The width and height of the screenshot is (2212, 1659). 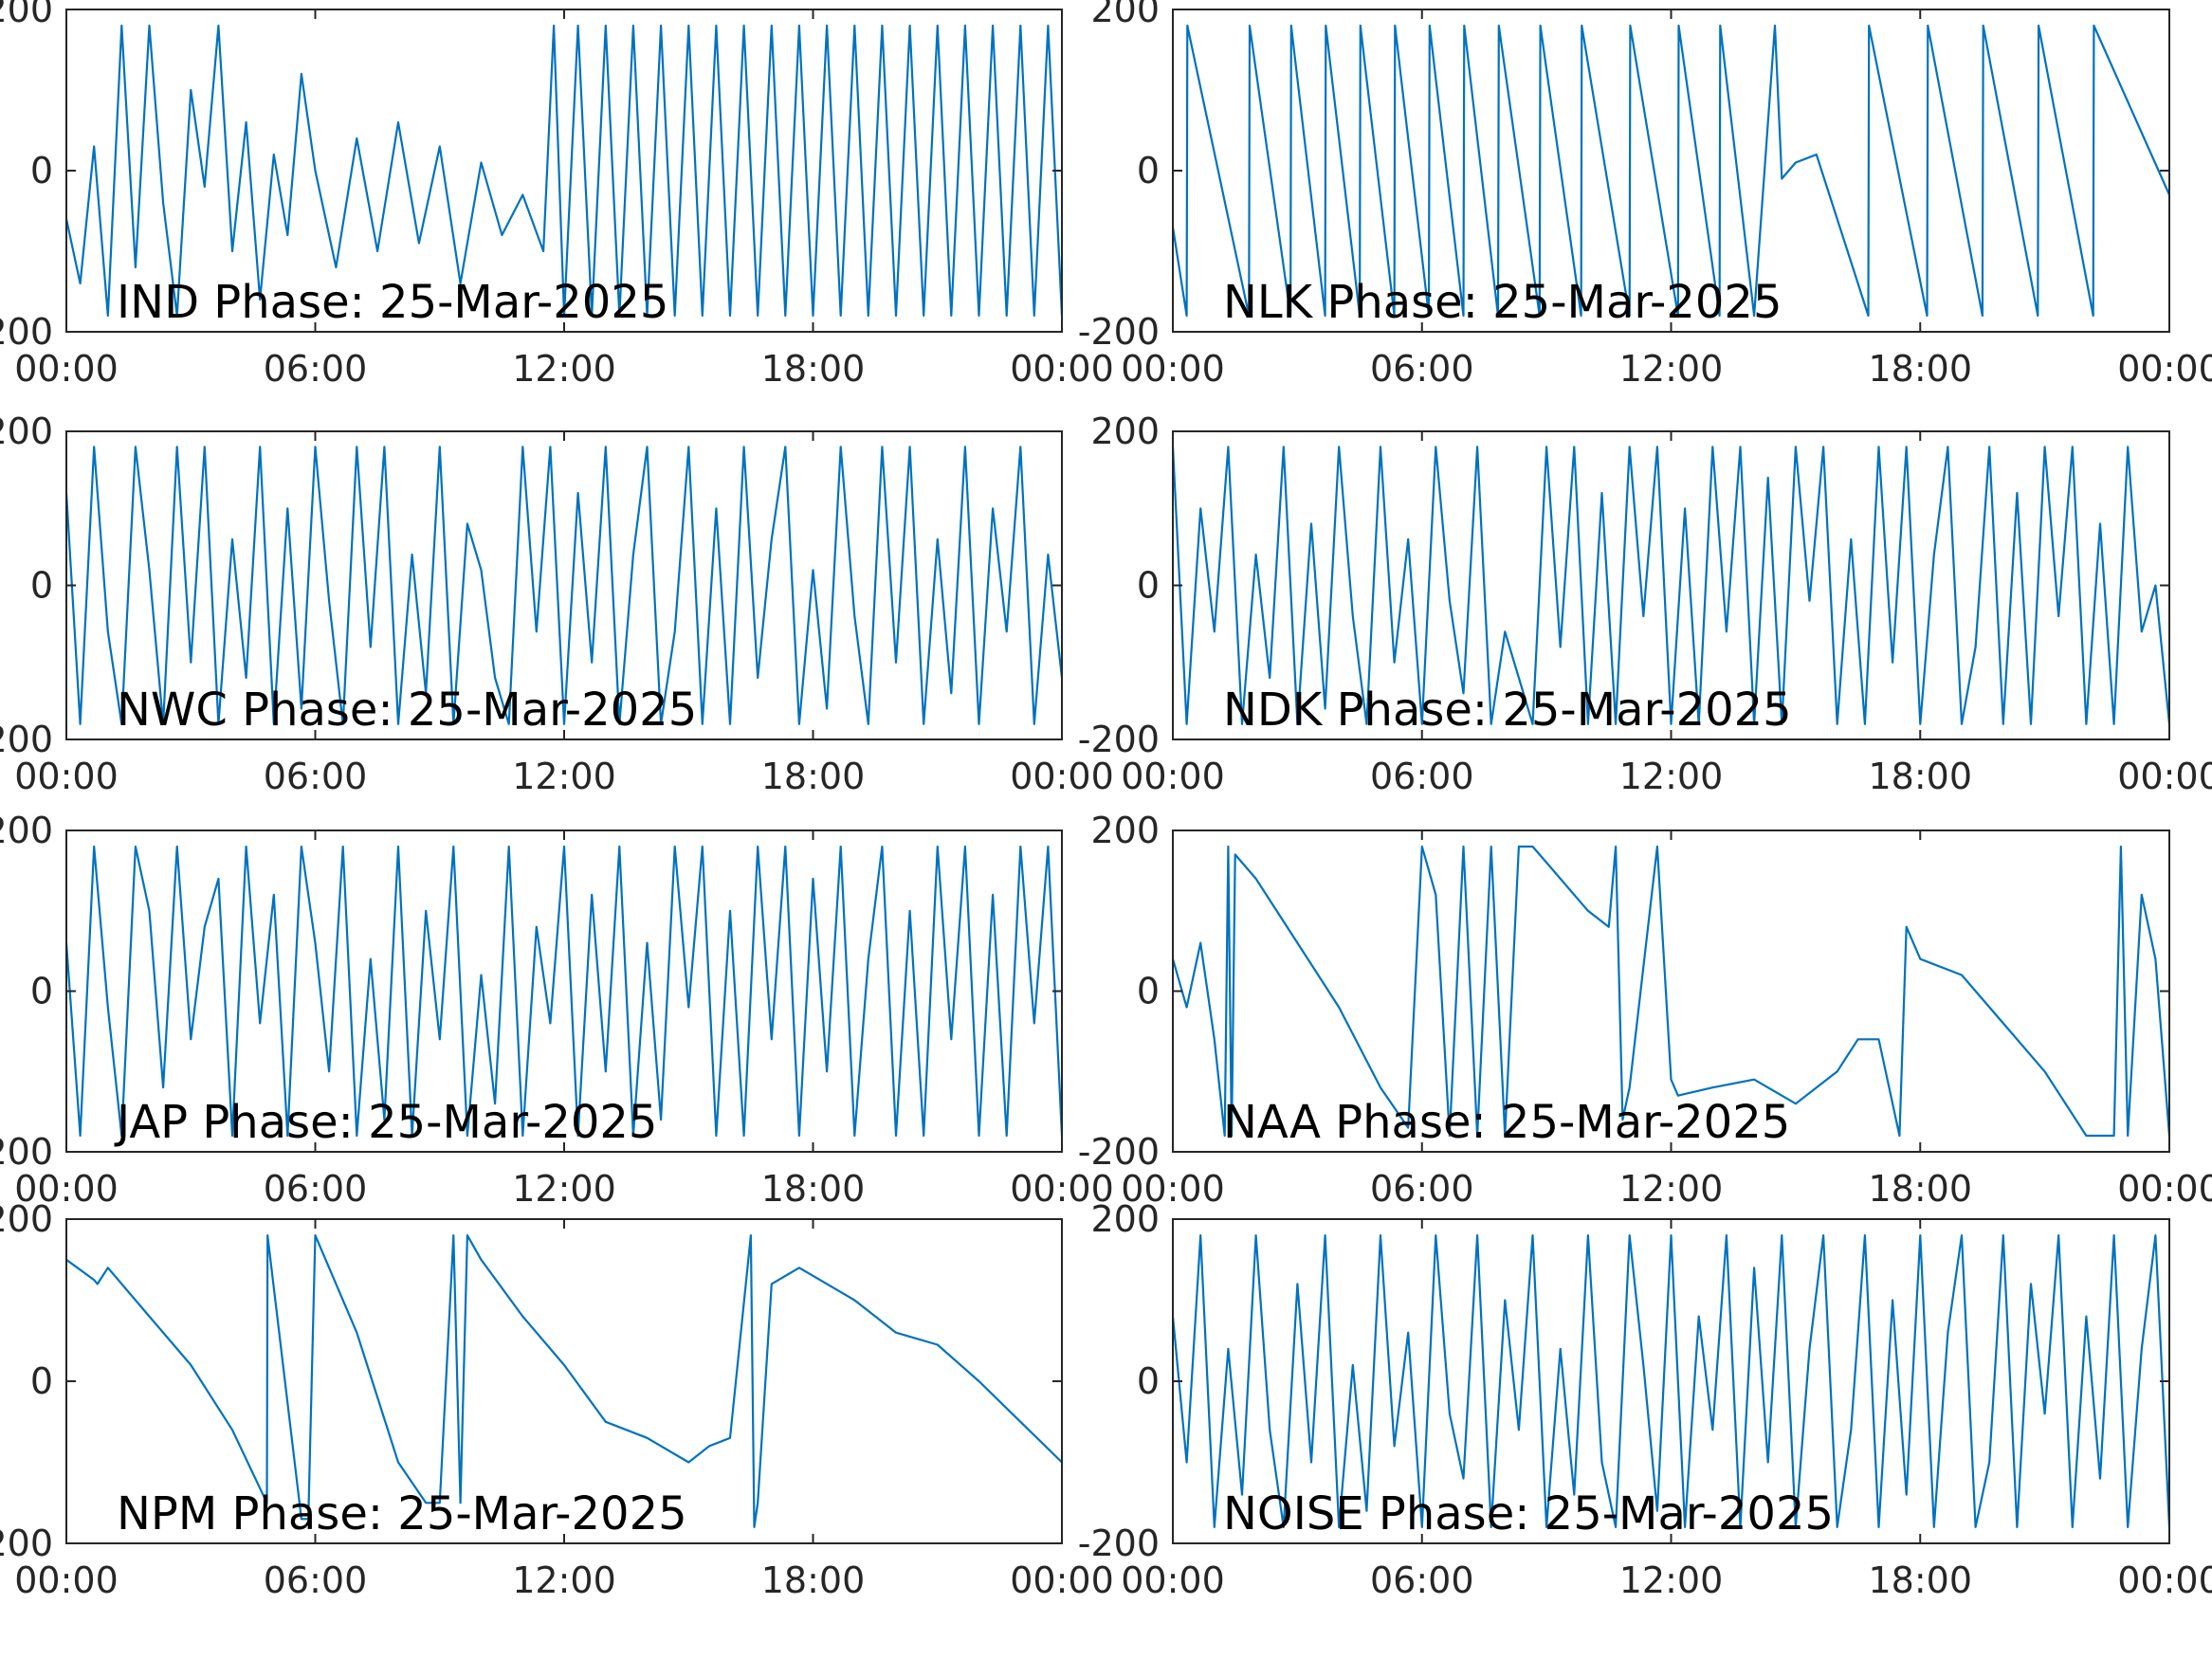 I want to click on panel-title: NAA Phase: 25-Mar-2025, so click(x=1506, y=1122).